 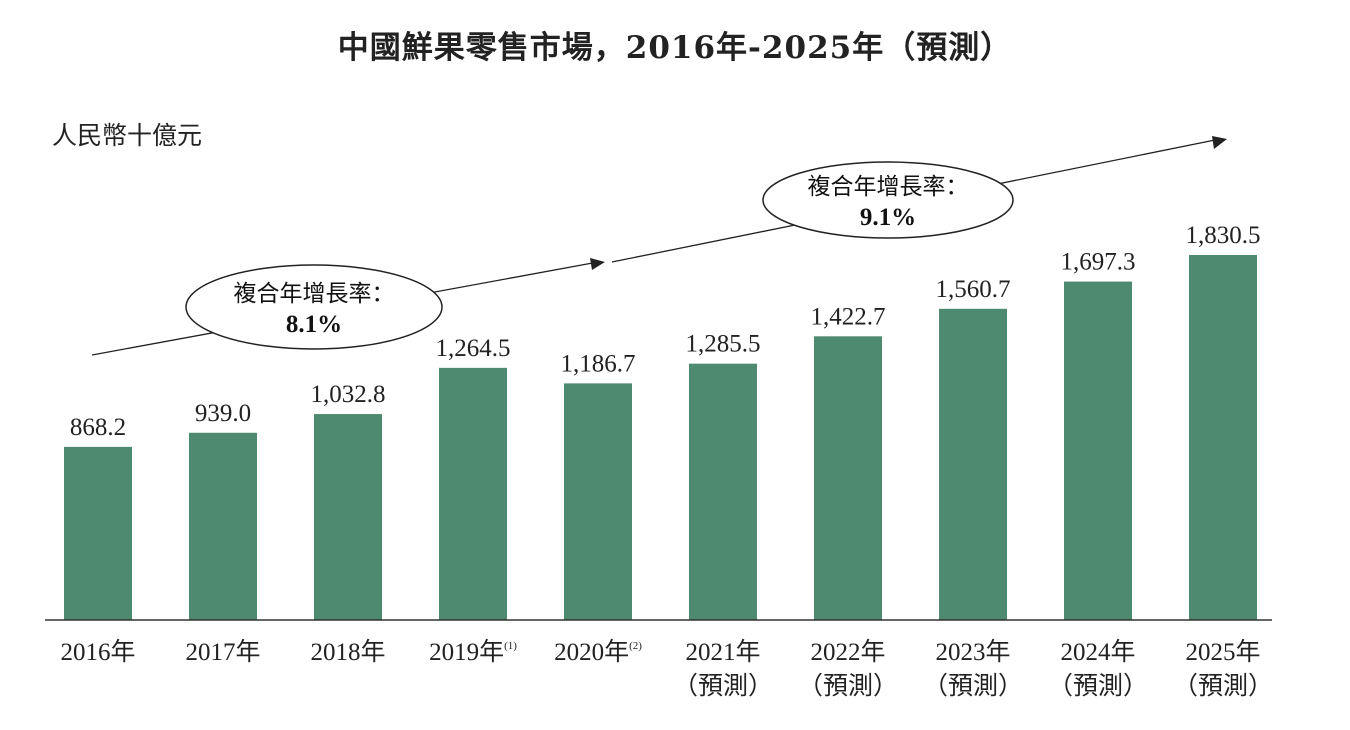 I want to click on value-label: 939.0, so click(x=223, y=413).